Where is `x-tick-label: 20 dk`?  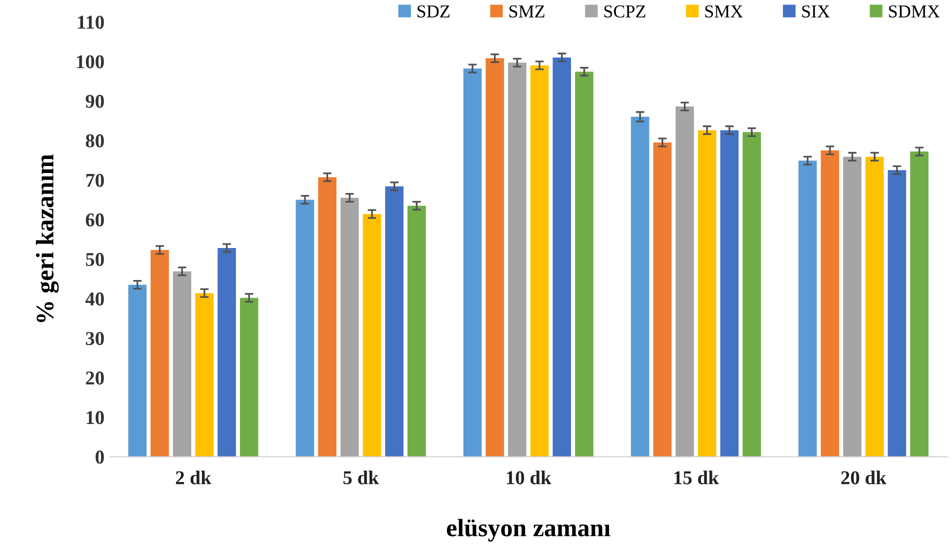
x-tick-label: 20 dk is located at coordinates (863, 477).